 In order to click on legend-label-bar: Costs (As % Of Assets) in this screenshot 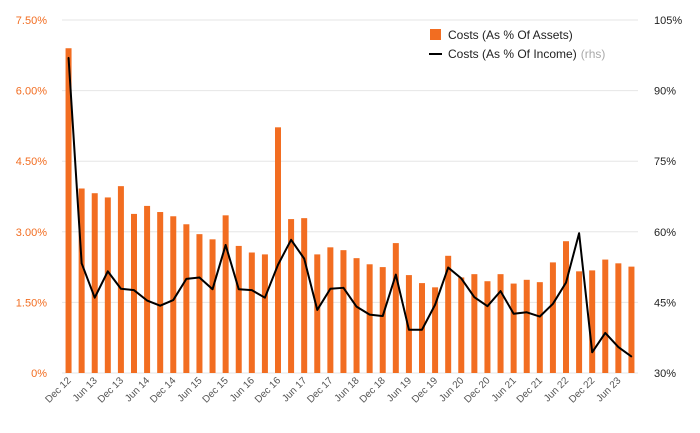, I will do `click(510, 35)`.